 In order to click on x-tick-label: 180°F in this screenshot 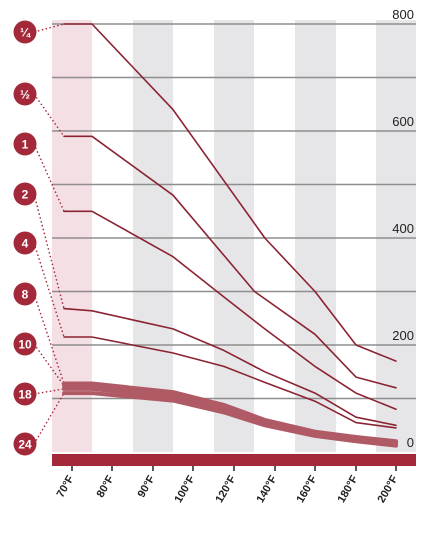, I will do `click(347, 489)`.